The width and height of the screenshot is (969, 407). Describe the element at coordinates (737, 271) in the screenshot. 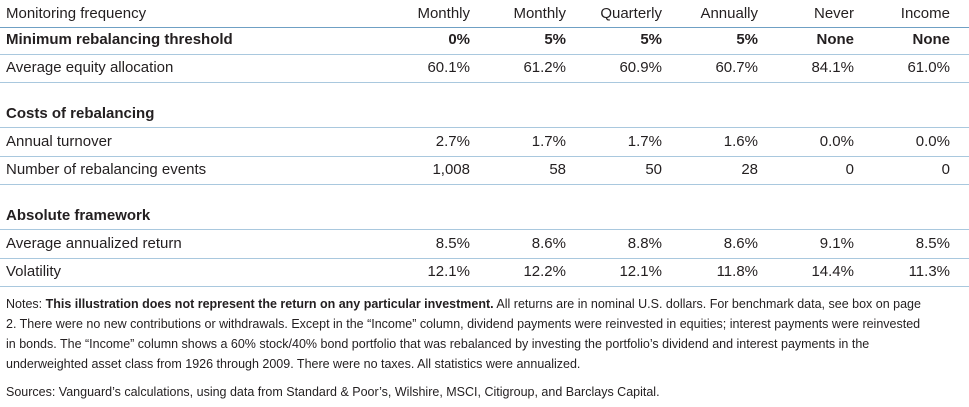

I see `row-value: 11.8%` at that location.